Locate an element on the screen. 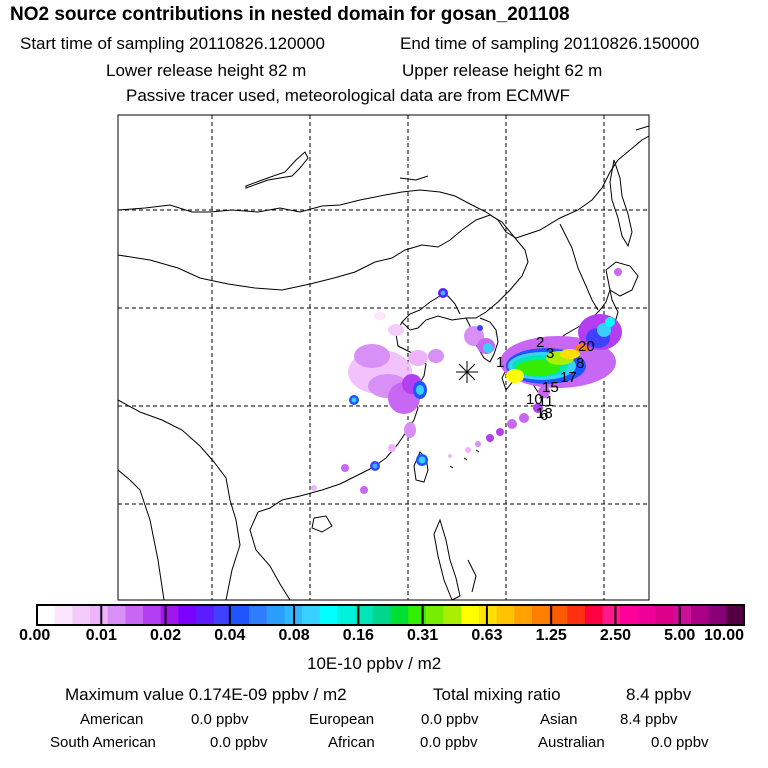  region-value-american: 0.0 ppbv is located at coordinates (220, 719).